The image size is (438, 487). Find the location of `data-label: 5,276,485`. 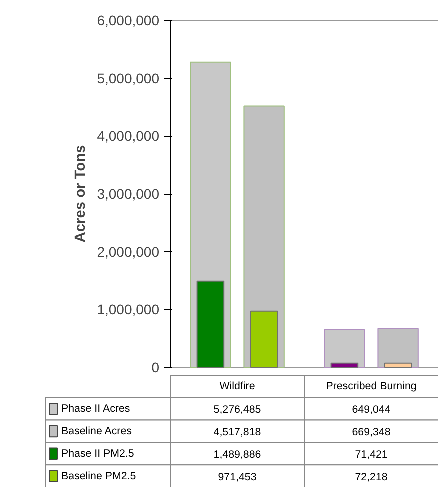

data-label: 5,276,485 is located at coordinates (238, 410).